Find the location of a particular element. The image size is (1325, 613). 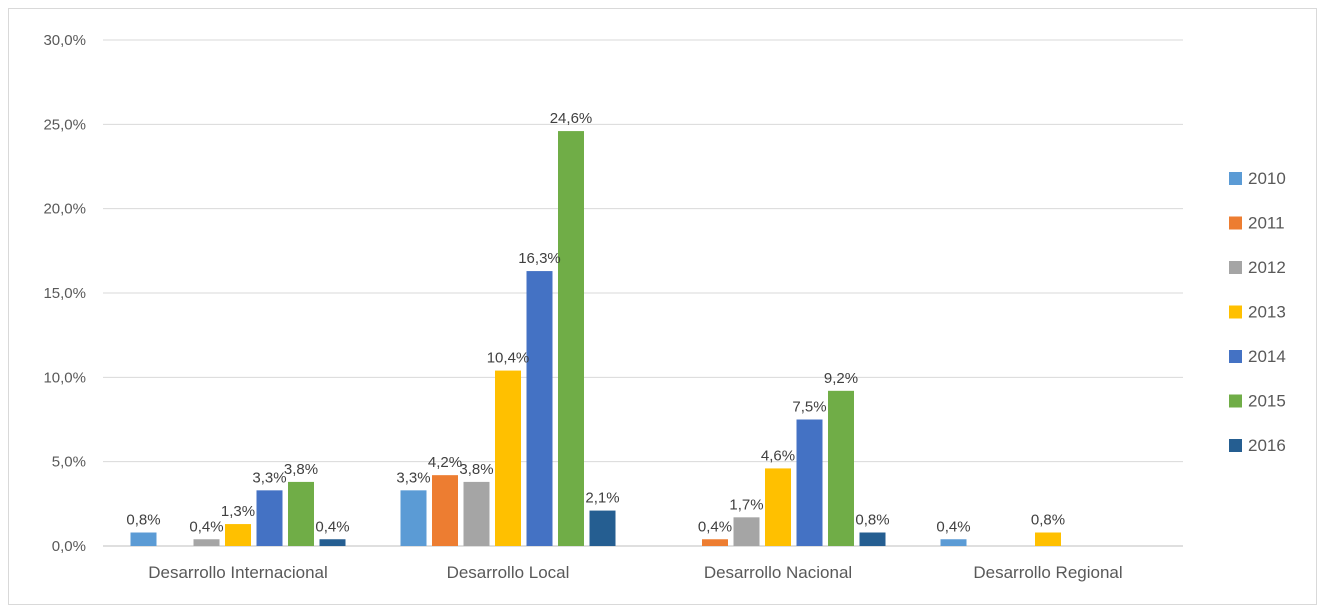

legend: 2010 2011 2012 2013 2014 2015 2016 is located at coordinates (1257, 312).